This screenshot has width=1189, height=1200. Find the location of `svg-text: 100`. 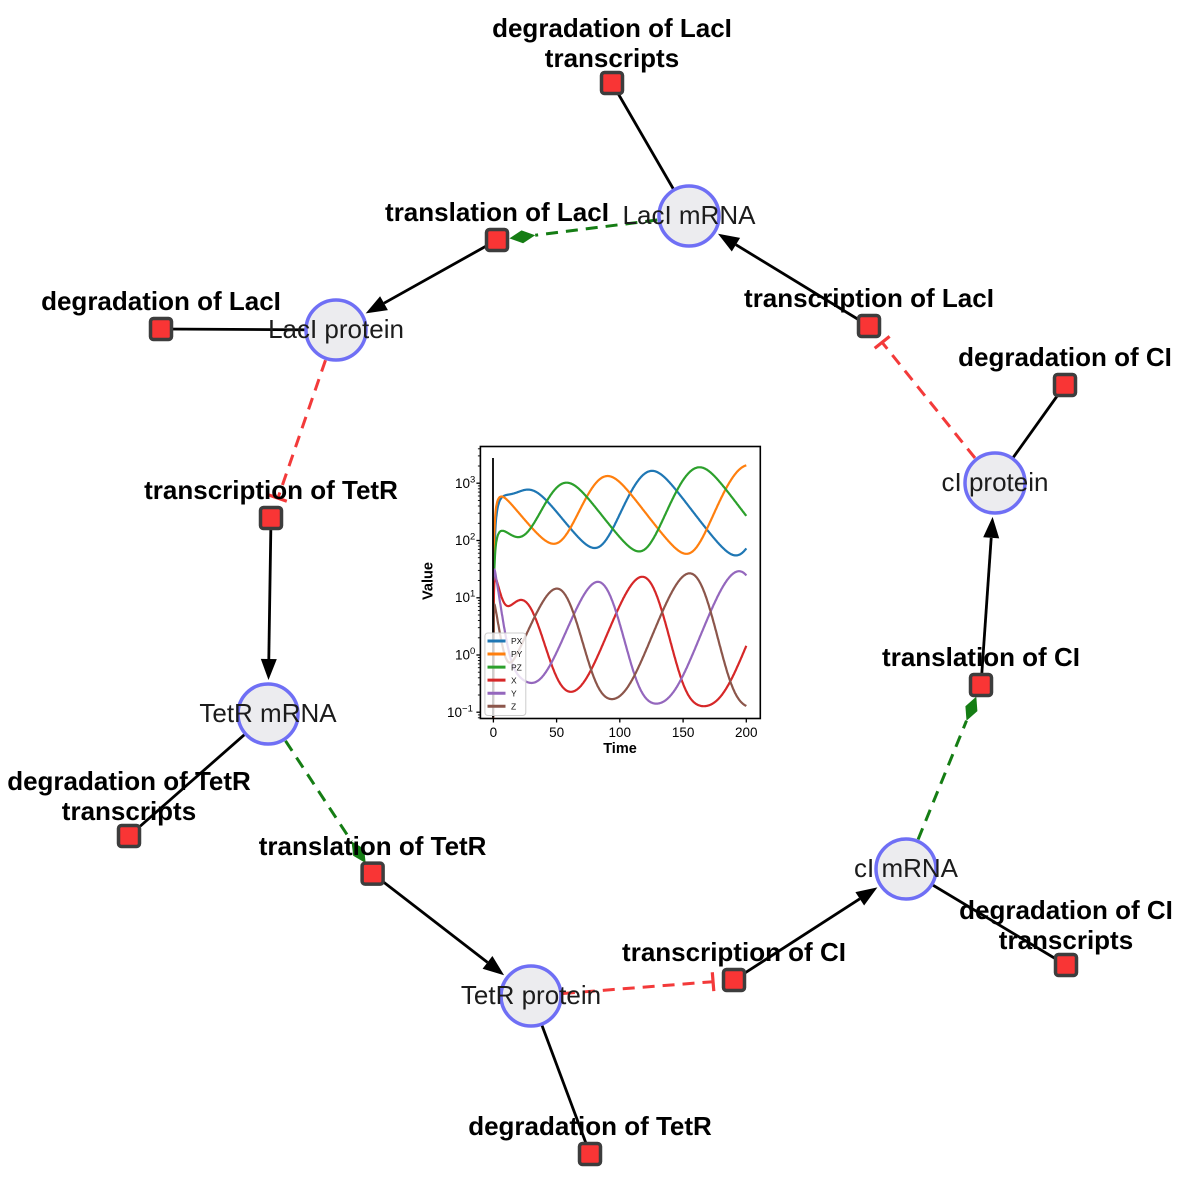

svg-text: 100 is located at coordinates (620, 732).